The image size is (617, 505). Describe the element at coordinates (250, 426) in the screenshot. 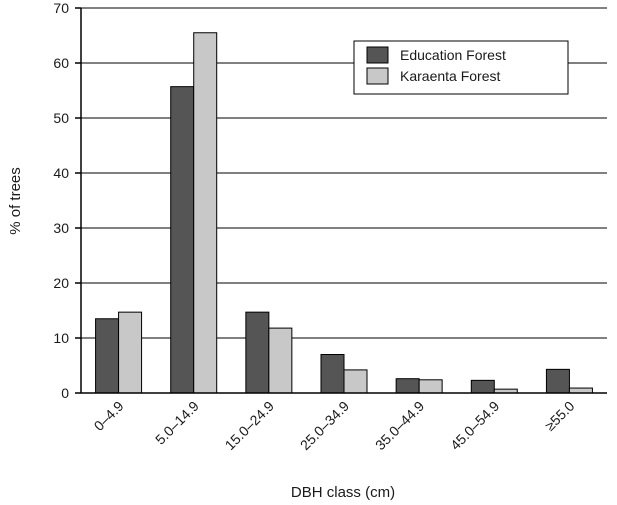

I see `x-tick-label: 15.0–24.9` at that location.